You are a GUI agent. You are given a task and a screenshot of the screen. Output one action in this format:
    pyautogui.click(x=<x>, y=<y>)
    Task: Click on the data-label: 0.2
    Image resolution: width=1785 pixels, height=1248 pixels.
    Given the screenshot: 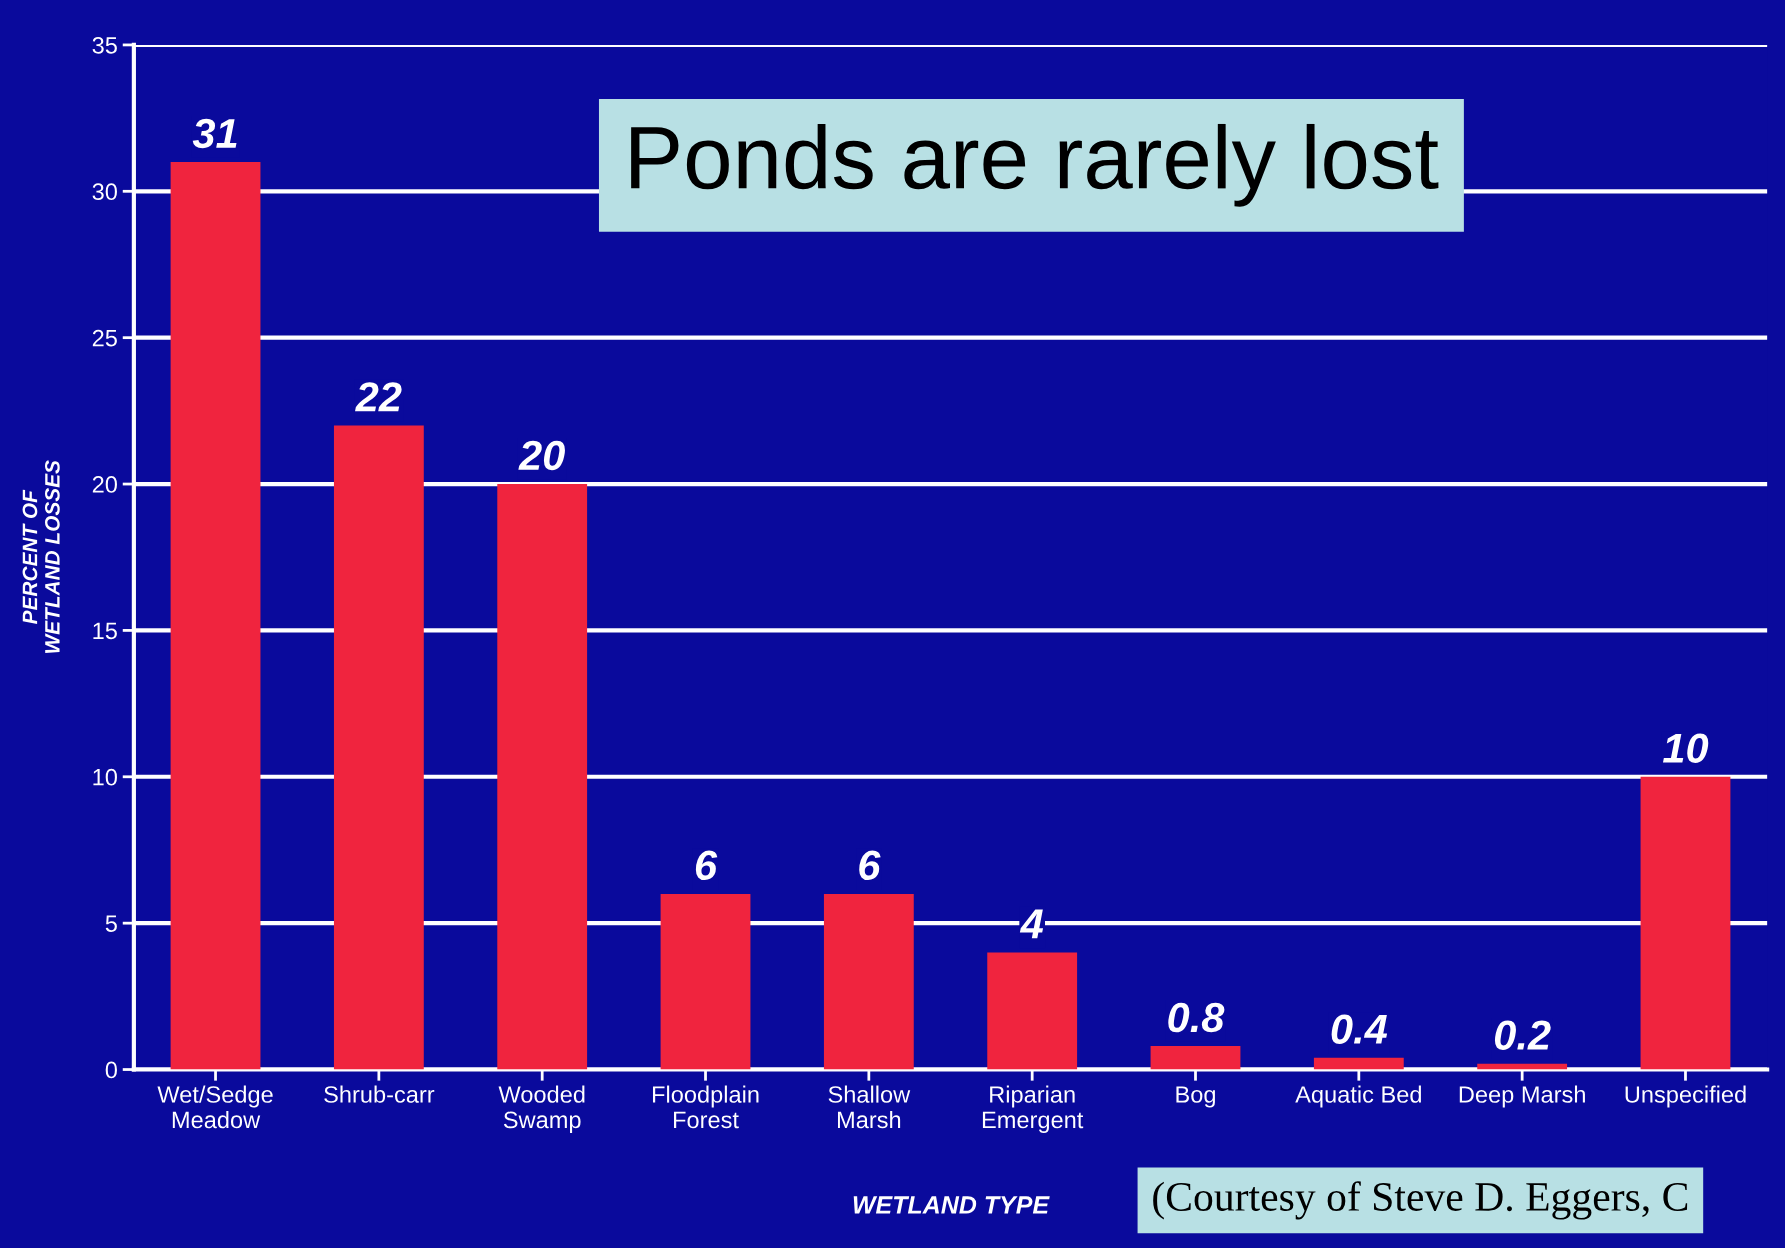 What is the action you would take?
    pyautogui.click(x=1522, y=1035)
    